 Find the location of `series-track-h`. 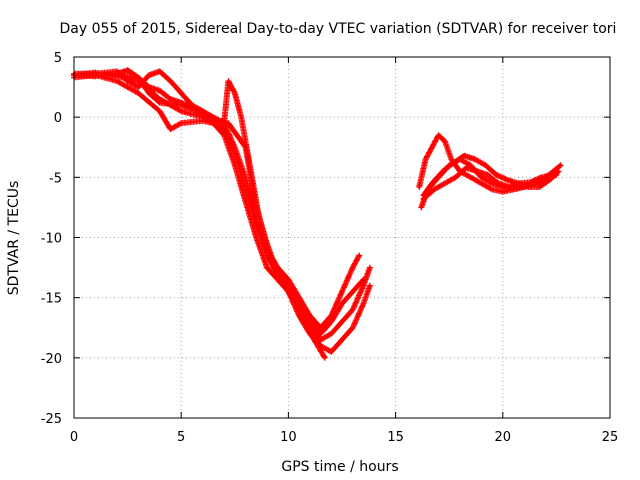

series-track-h is located at coordinates (488, 163).